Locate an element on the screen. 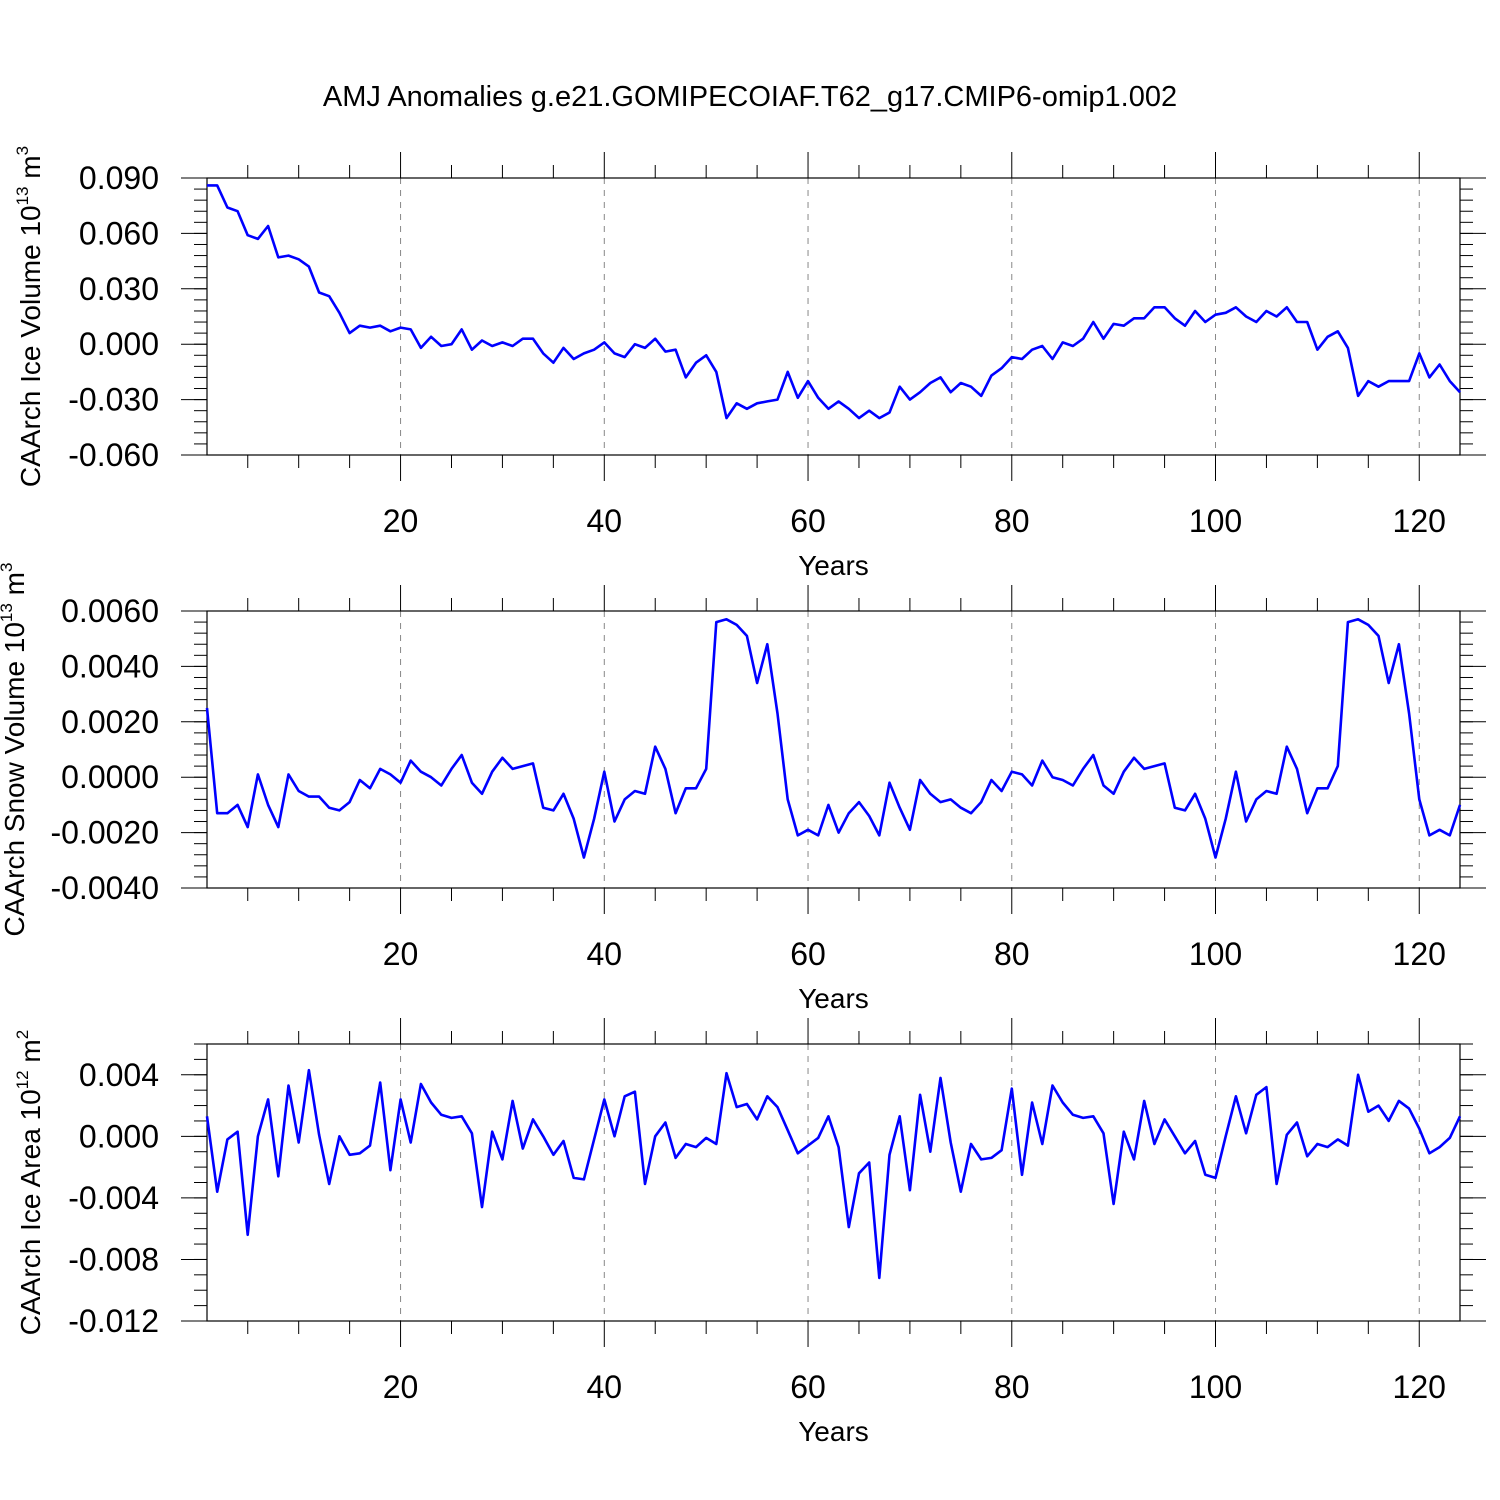 The height and width of the screenshot is (1500, 1500). snow-volume-y-axis-label: CAArch Snow Volume 1013 m3 is located at coordinates (15, 750).